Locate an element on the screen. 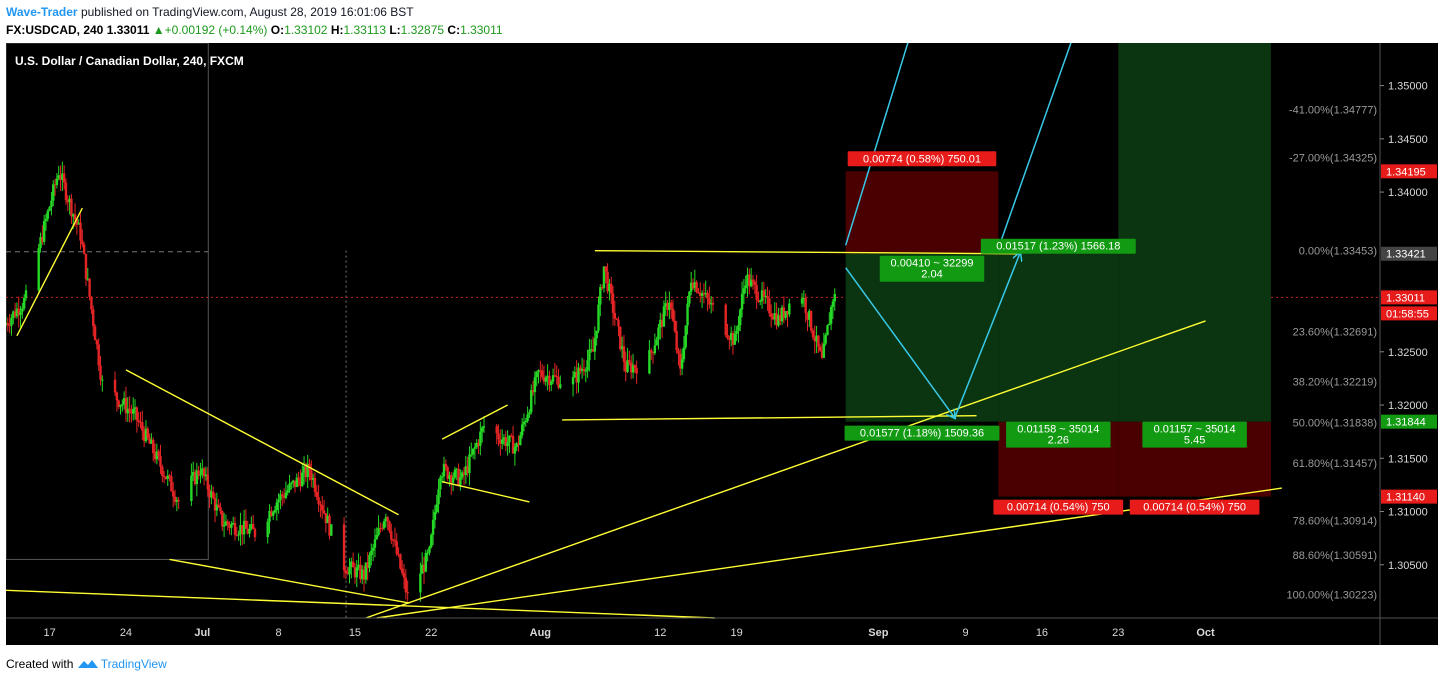 This screenshot has width=1444, height=683. time-tick-label: 19 is located at coordinates (736, 633).